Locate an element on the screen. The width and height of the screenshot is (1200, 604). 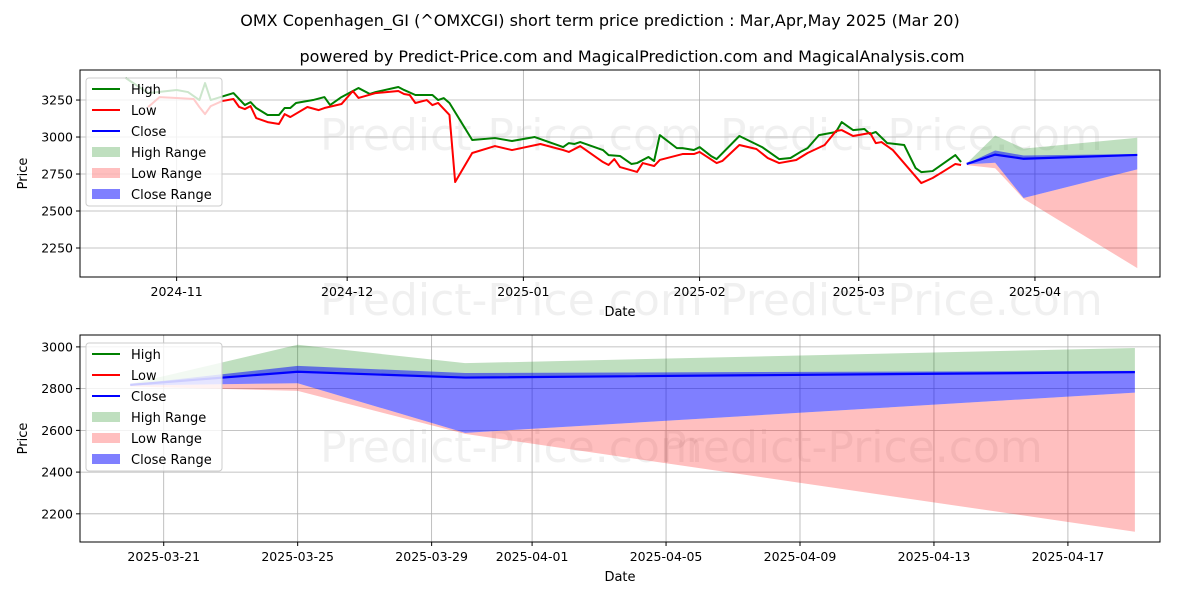
x-tick-label: 2025-04-13 is located at coordinates (934, 556).